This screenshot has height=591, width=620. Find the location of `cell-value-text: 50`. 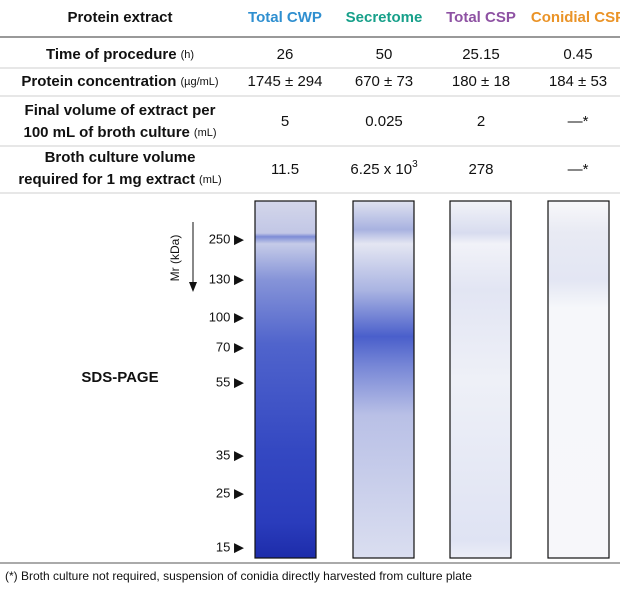

cell-value-text: 50 is located at coordinates (384, 54).